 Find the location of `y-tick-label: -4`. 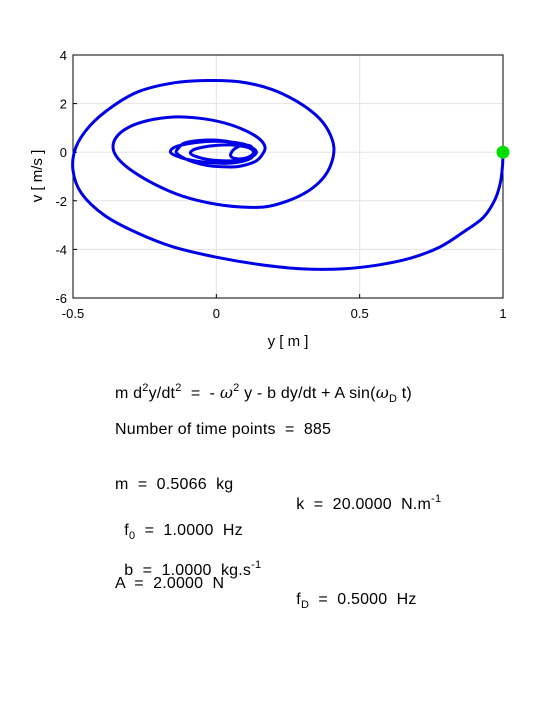

y-tick-label: -4 is located at coordinates (61, 249).